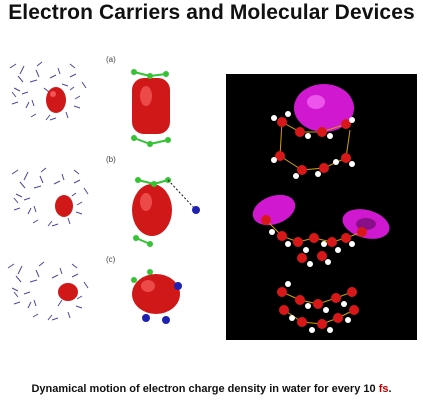 The height and width of the screenshot is (402, 423). What do you see at coordinates (390, 389) in the screenshot?
I see `caption-end: .` at bounding box center [390, 389].